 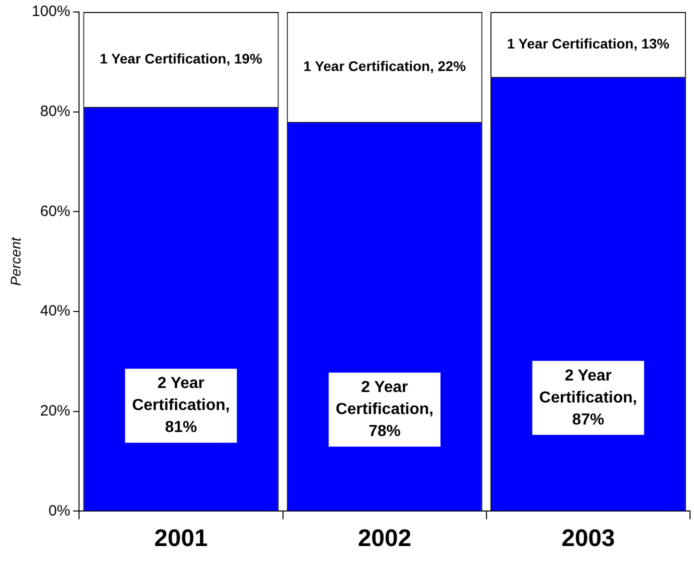 I want to click on data-label: 1 Year Certification, 19%, so click(x=181, y=58).